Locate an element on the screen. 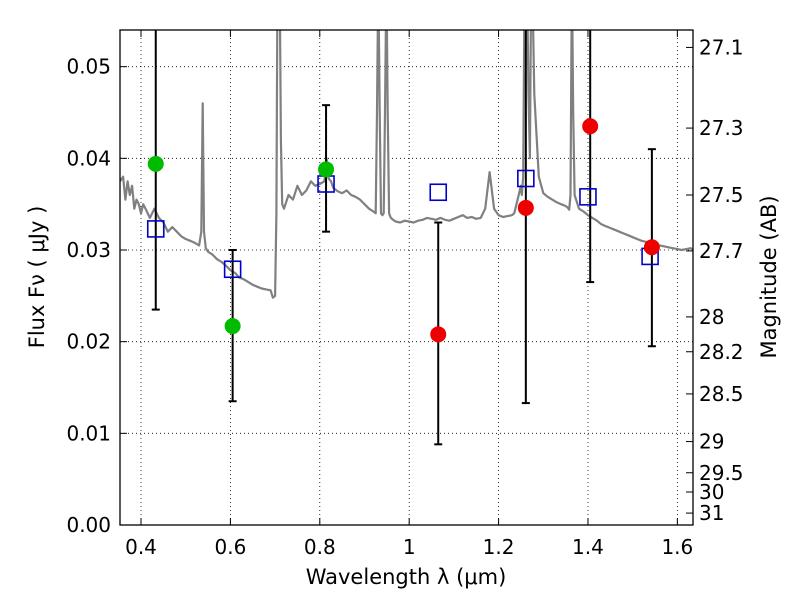  y2-tick-label: 28.2 is located at coordinates (721, 352).